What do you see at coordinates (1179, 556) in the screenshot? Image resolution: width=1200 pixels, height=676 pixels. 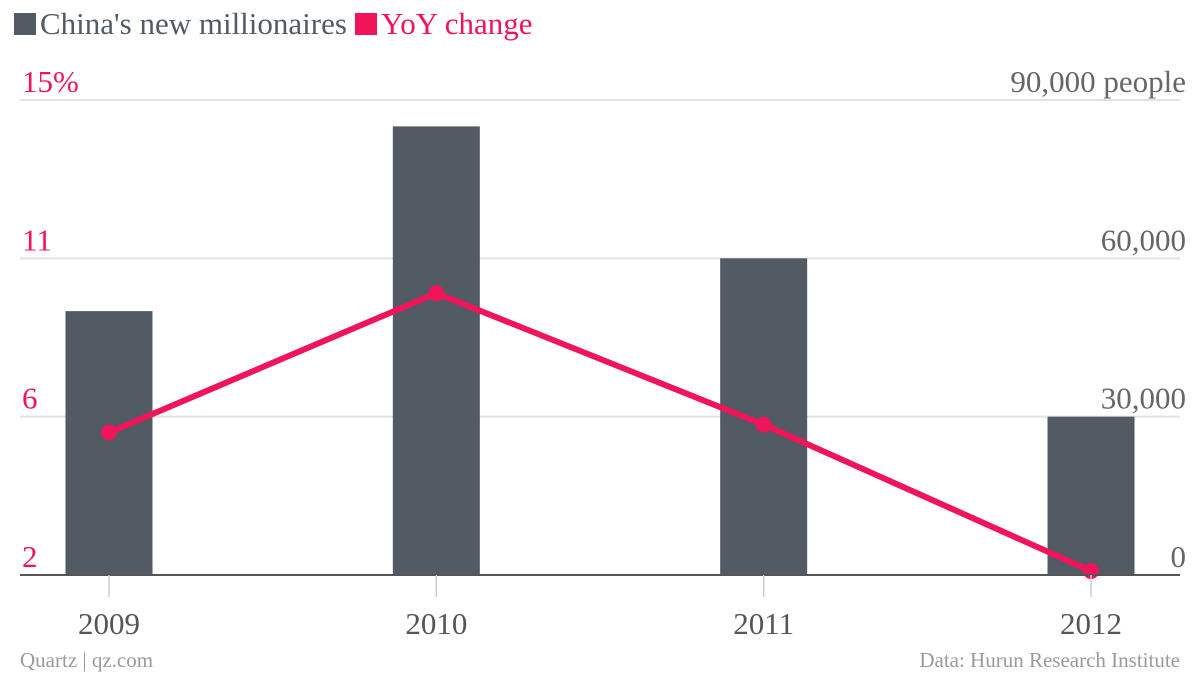 I see `right-axis-tick-label: 0` at bounding box center [1179, 556].